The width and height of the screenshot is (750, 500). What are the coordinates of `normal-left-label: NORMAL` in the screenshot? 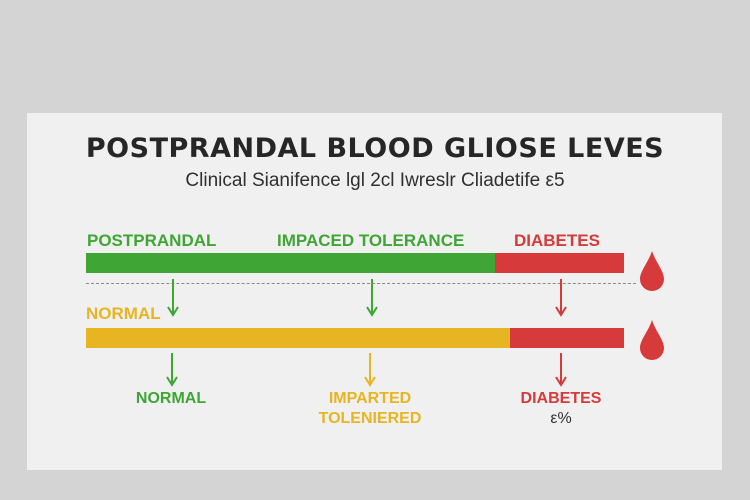 It's located at (123, 313).